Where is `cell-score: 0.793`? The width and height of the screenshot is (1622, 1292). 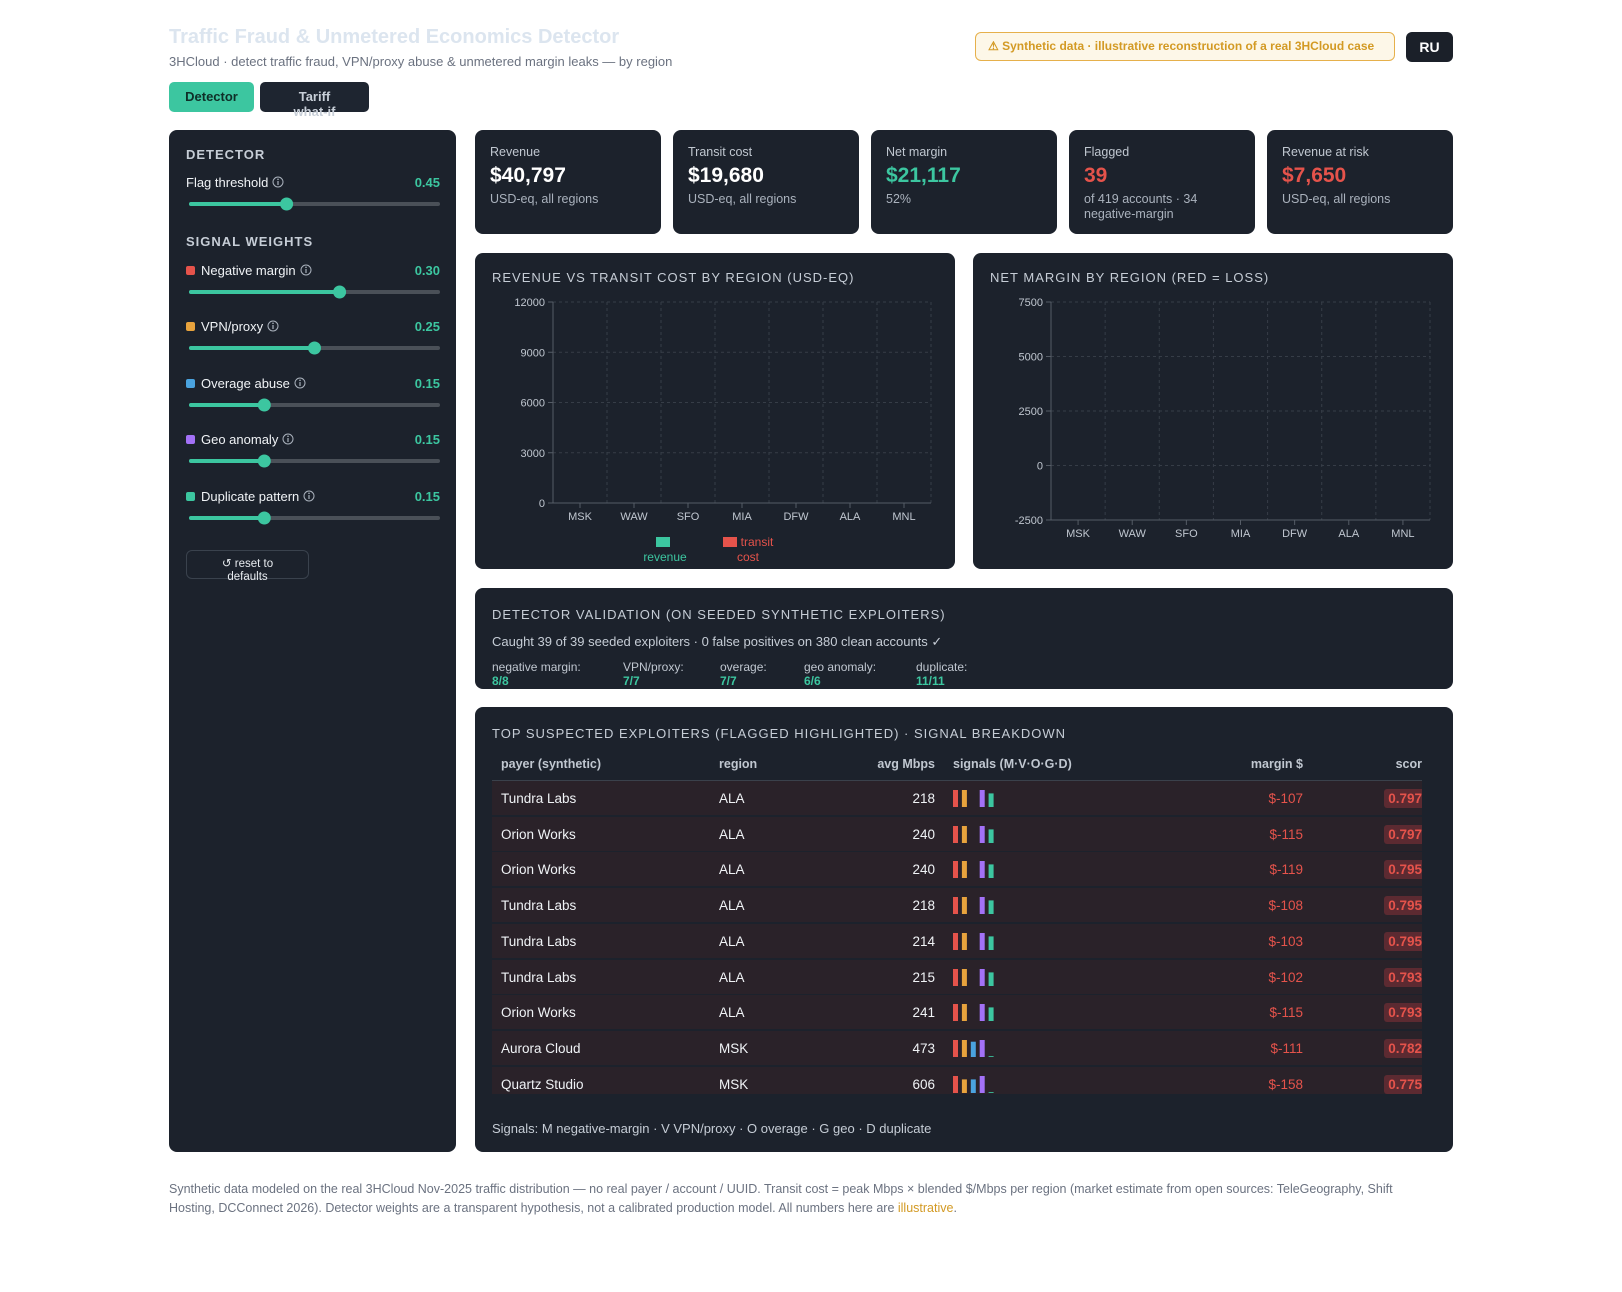 cell-score: 0.793 is located at coordinates (1403, 977).